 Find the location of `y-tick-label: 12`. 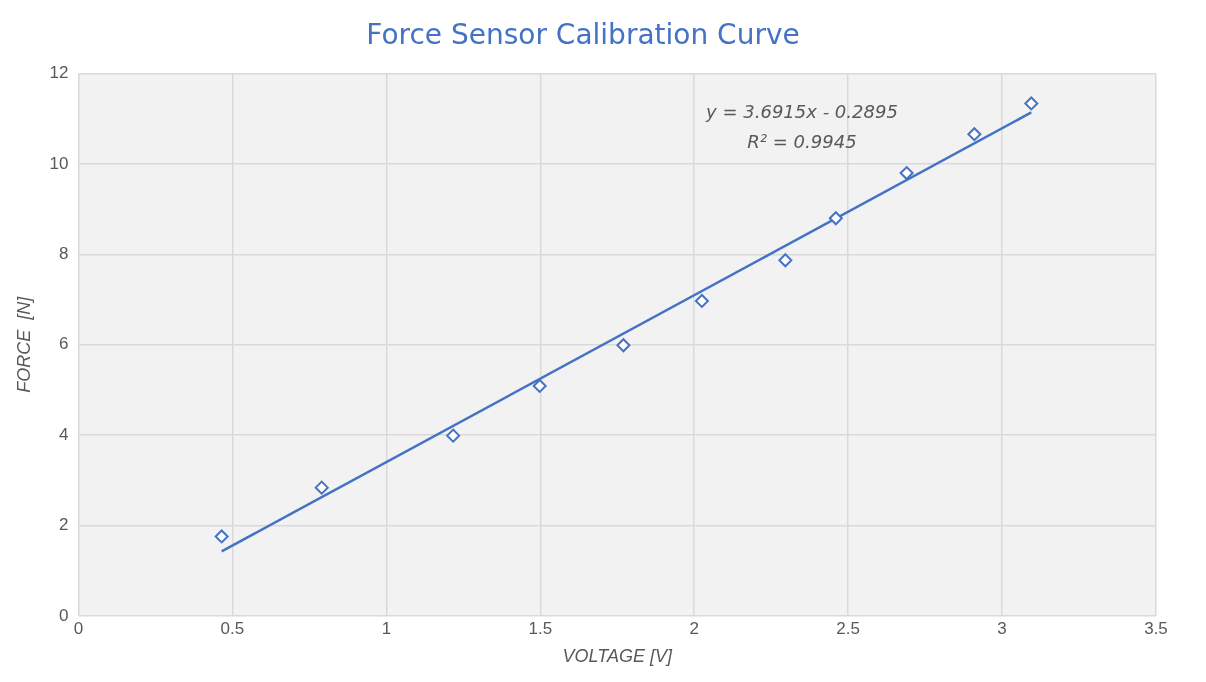

y-tick-label: 12 is located at coordinates (59, 73).